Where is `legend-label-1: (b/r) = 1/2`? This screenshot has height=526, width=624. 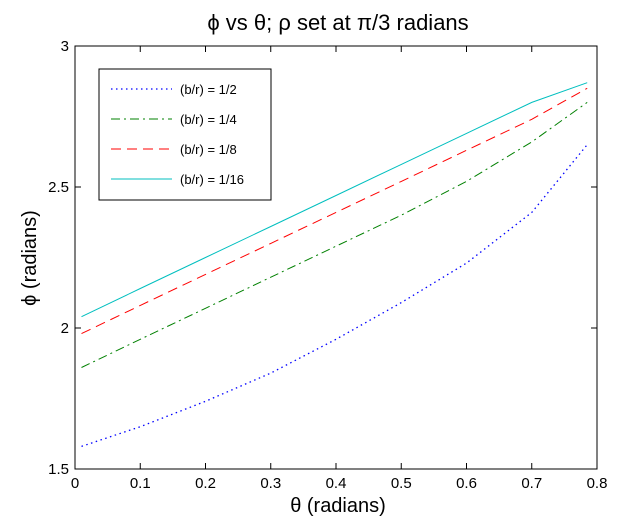 legend-label-1: (b/r) = 1/2 is located at coordinates (208, 89).